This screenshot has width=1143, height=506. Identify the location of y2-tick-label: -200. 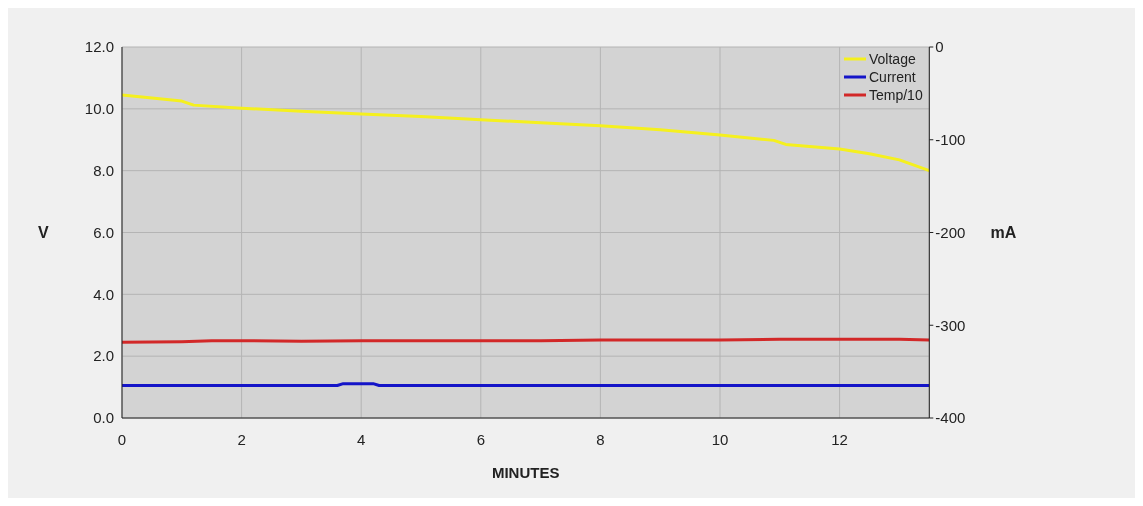
(950, 232).